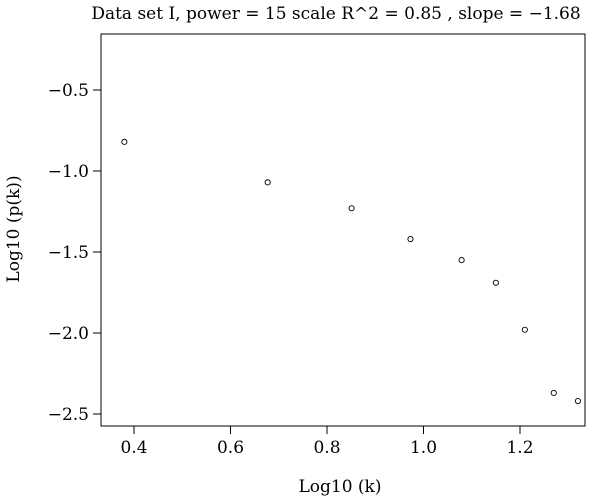  I want to click on x-tick-label: 0.8, so click(326, 448).